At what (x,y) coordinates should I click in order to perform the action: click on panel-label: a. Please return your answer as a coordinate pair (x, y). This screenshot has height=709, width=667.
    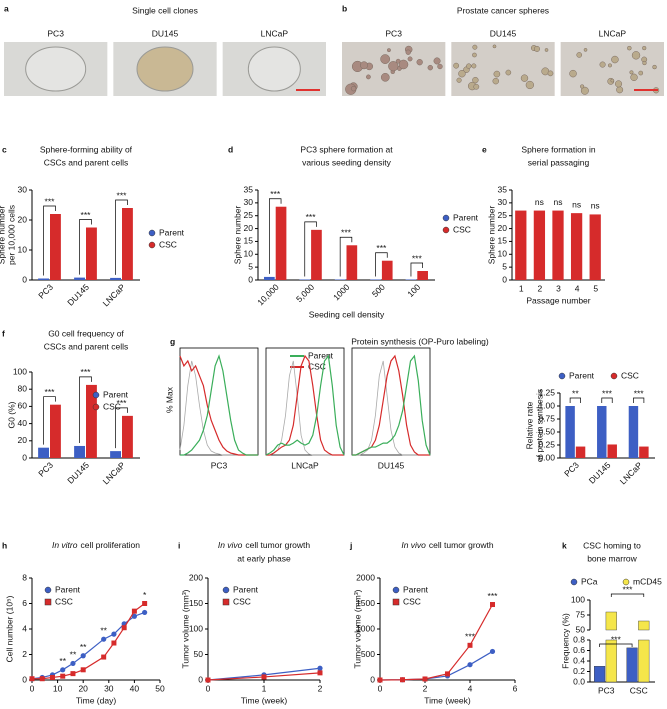
    Looking at the image, I should click on (6, 8).